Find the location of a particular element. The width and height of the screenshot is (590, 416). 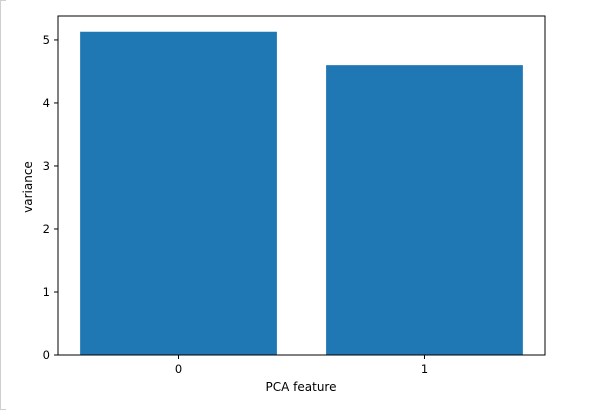

y-axis-label: variance is located at coordinates (28, 187).